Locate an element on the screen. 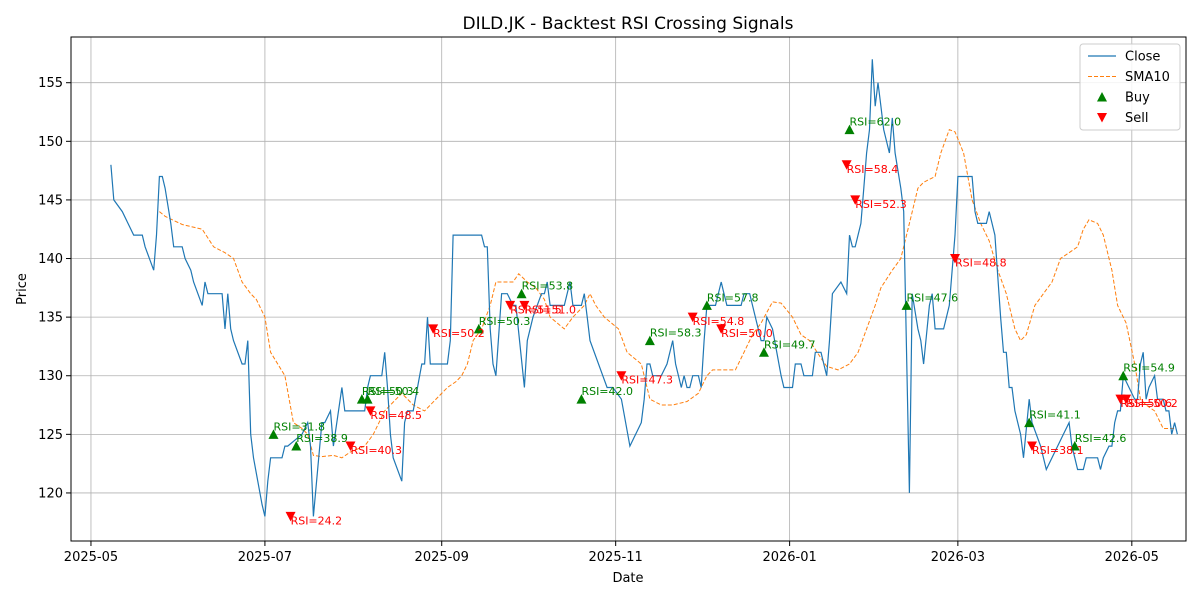 The width and height of the screenshot is (1200, 600). sell-annotation: RSI=51.5 is located at coordinates (536, 309).